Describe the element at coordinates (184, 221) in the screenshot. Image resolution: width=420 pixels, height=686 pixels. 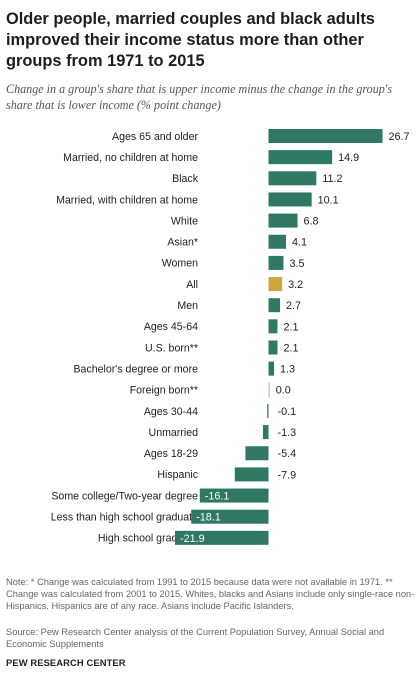
I see `category-label: White` at that location.